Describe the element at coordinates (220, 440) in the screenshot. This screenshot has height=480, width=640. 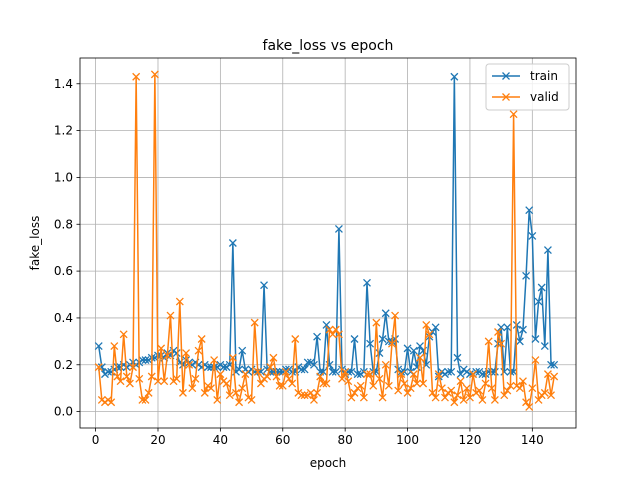
I see `x-tick-label: 40` at that location.